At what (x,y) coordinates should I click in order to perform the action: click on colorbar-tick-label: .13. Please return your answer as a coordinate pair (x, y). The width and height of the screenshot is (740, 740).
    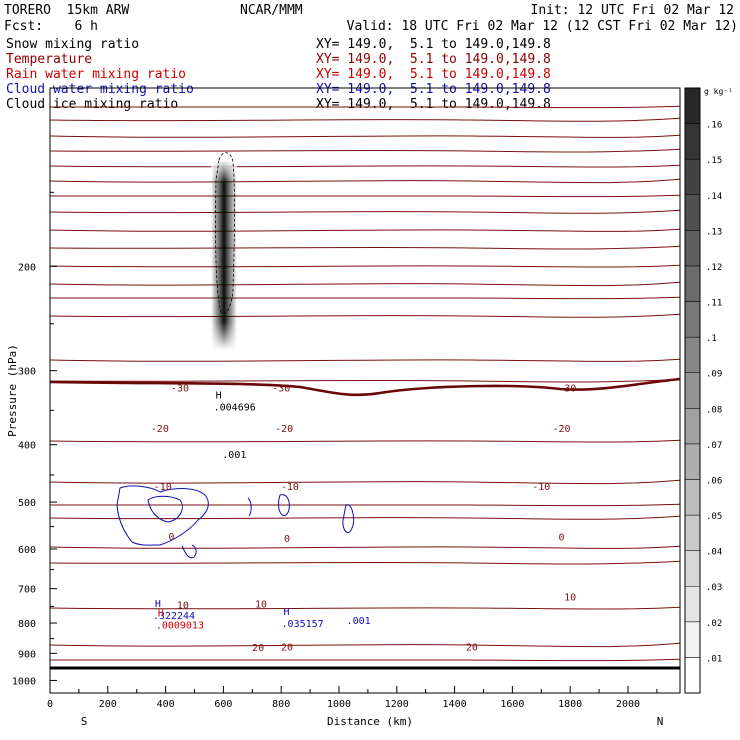
    Looking at the image, I should click on (714, 232).